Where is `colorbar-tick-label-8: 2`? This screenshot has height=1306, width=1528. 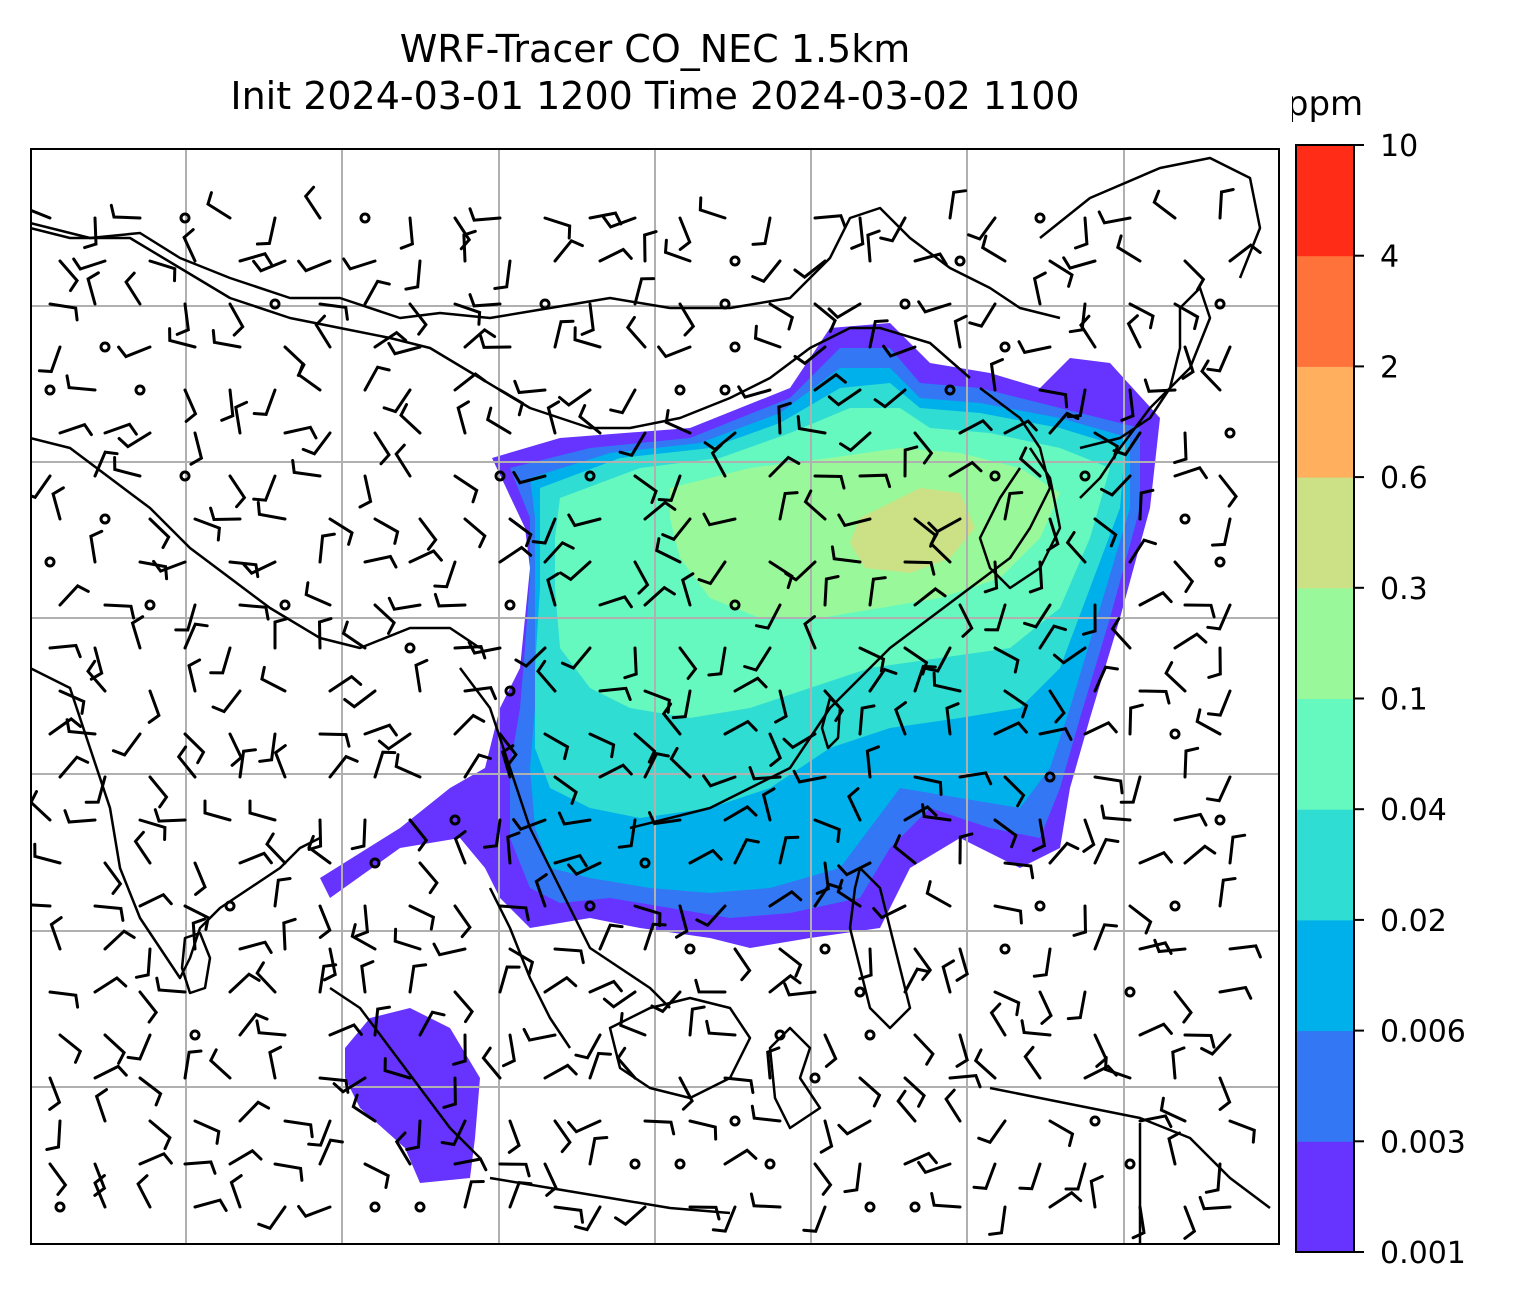
colorbar-tick-label-8: 2 is located at coordinates (1389, 367).